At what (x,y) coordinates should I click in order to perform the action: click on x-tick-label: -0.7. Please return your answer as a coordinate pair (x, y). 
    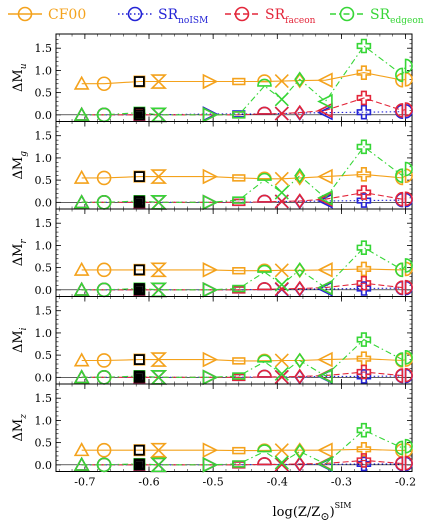
    Looking at the image, I should click on (84, 482).